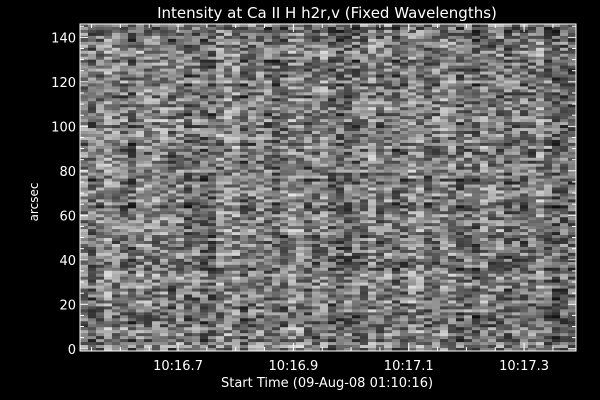  Describe the element at coordinates (67, 305) in the screenshot. I see `y-tick-label: 20` at that location.